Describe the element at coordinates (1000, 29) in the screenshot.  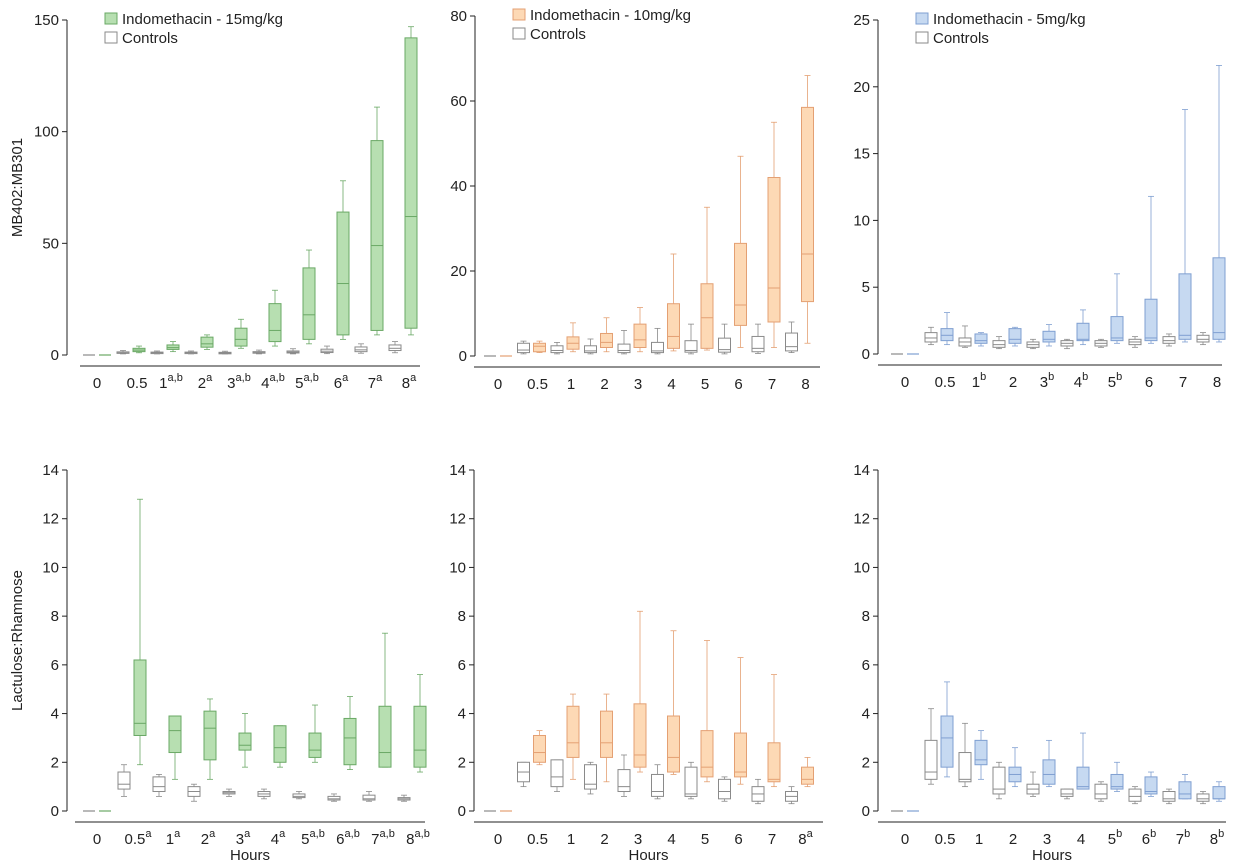
I see `legend: Indomethacin - 5mg/kg Controls` at that location.